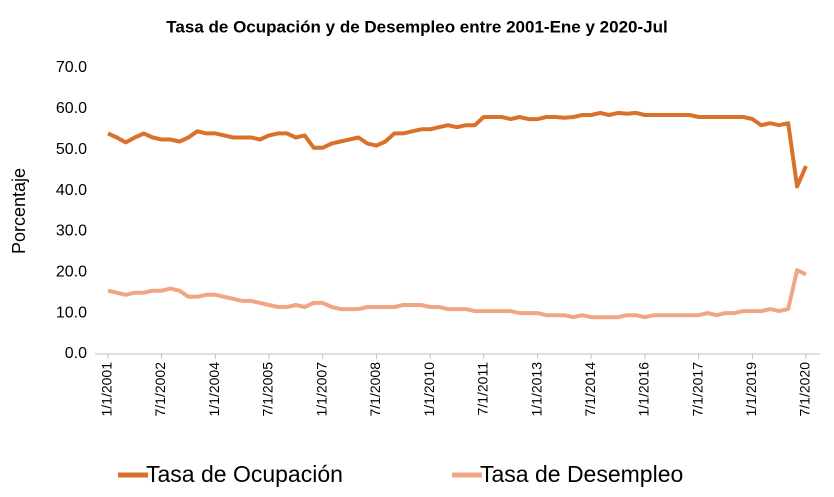 The image size is (834, 497). What do you see at coordinates (71, 149) in the screenshot?
I see `y-tick-label: 50.0` at bounding box center [71, 149].